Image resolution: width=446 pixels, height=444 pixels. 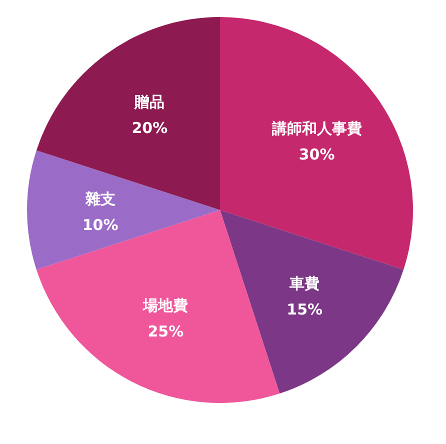 What do you see at coordinates (165, 305) in the screenshot?
I see `slice-label: 場地費` at bounding box center [165, 305].